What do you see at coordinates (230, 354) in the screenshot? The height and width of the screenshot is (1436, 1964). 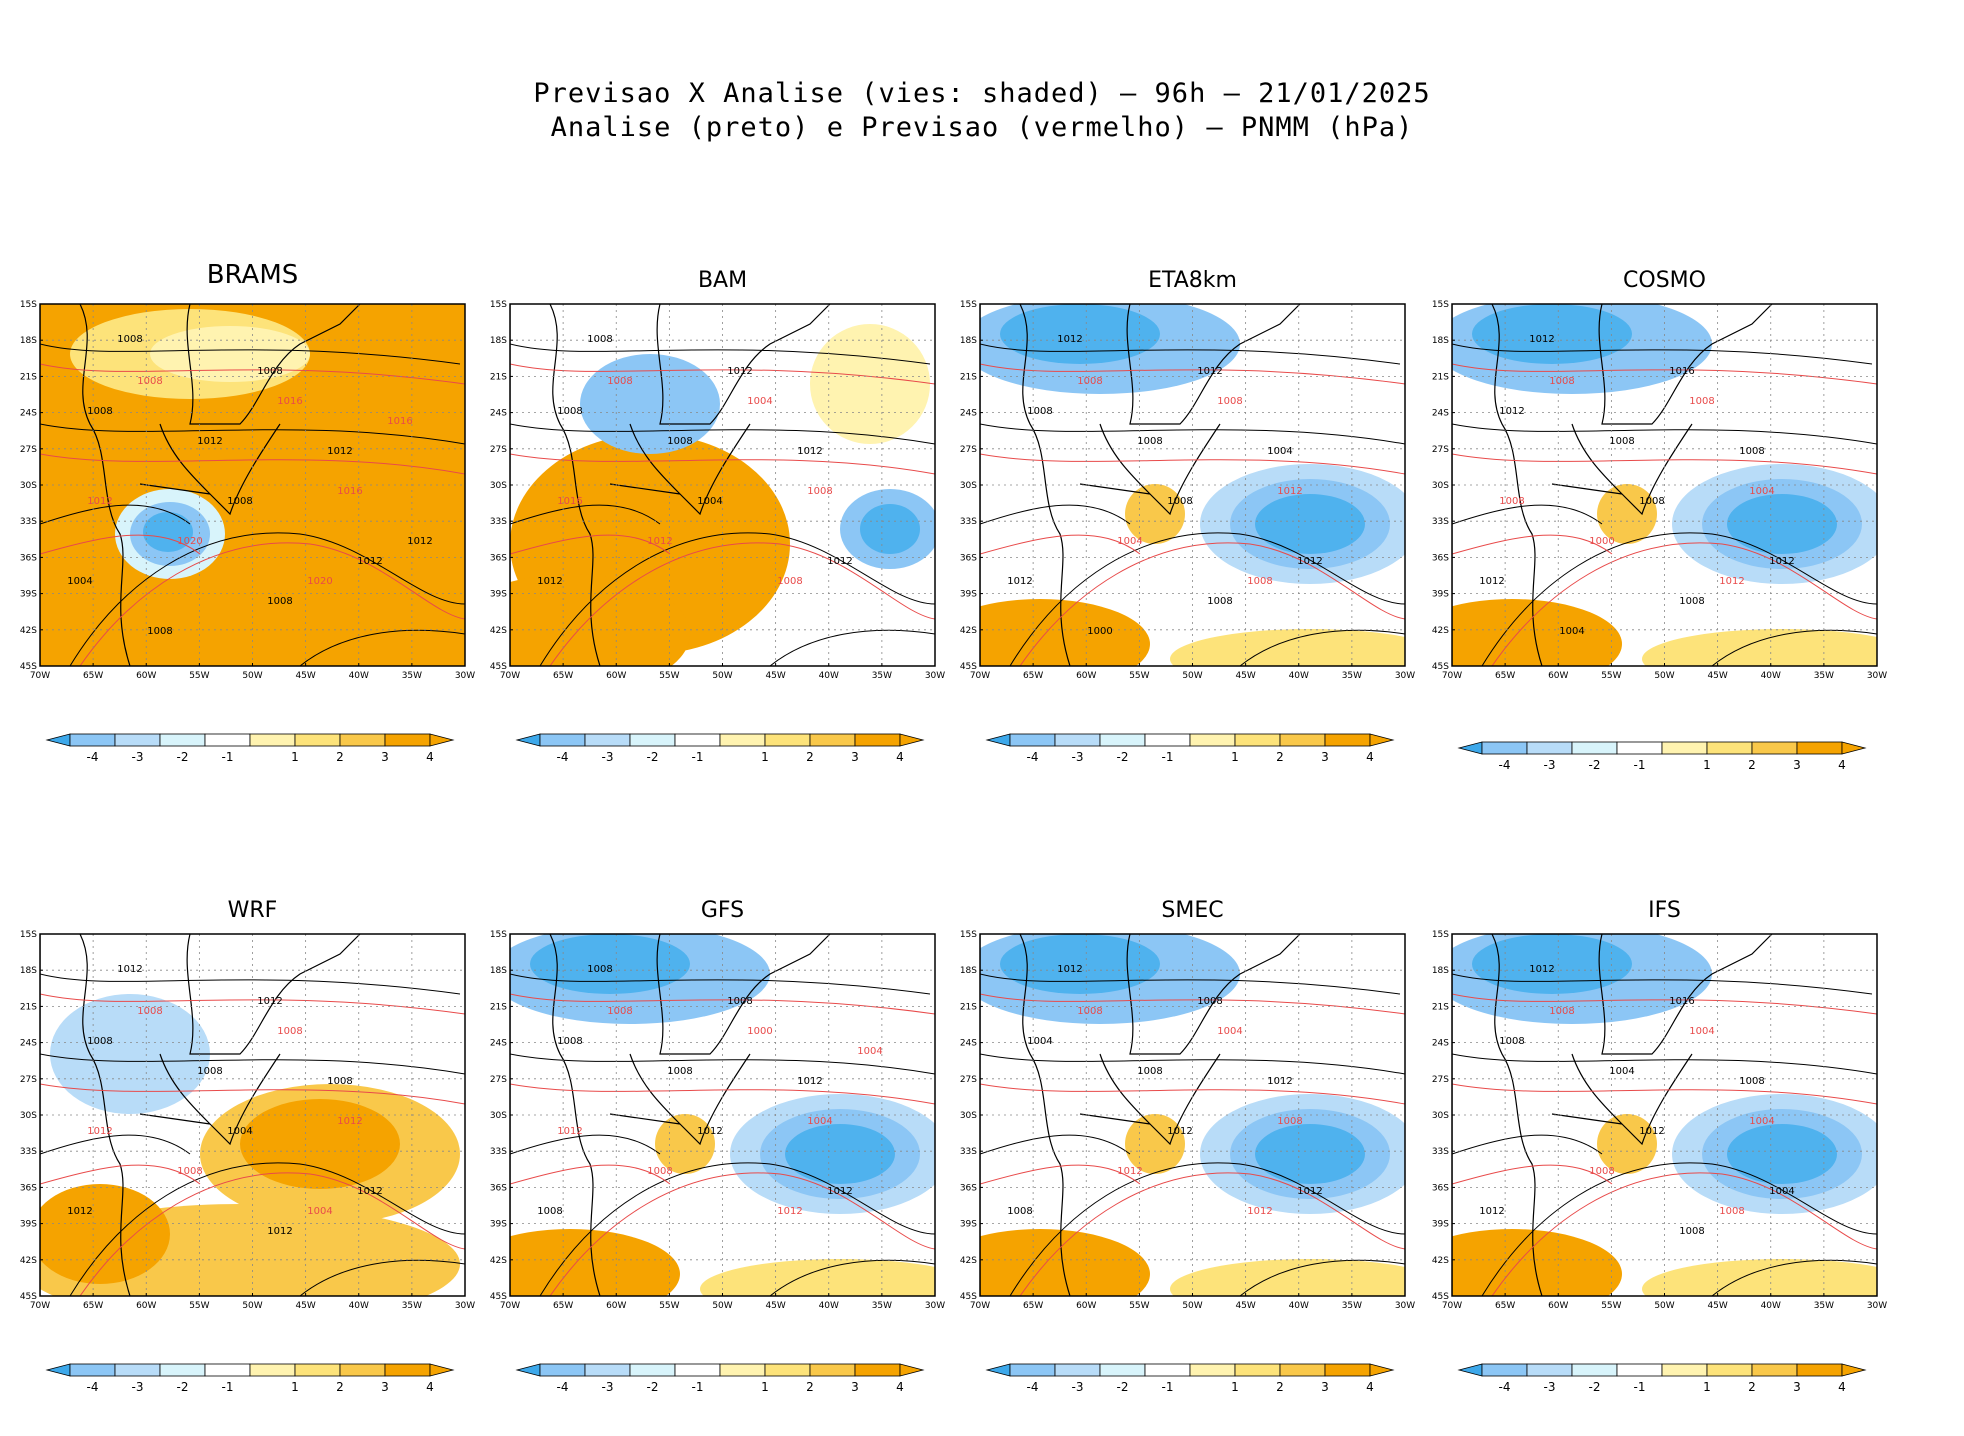 I see `bias-lighter-warm-area` at bounding box center [230, 354].